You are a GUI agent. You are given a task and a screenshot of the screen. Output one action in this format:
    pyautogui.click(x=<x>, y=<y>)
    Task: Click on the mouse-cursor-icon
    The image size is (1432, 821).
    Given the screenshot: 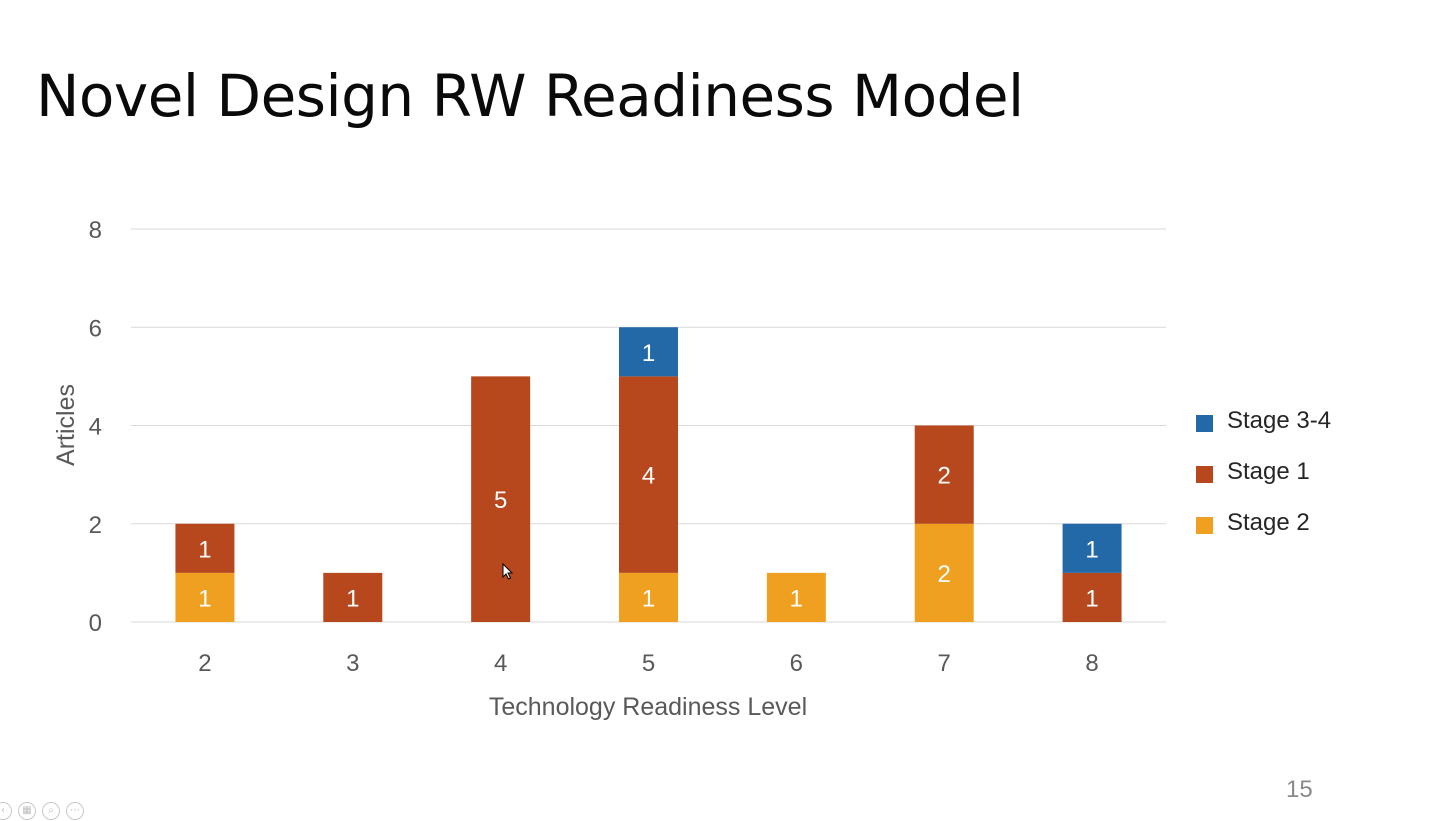 What is the action you would take?
    pyautogui.click(x=508, y=571)
    